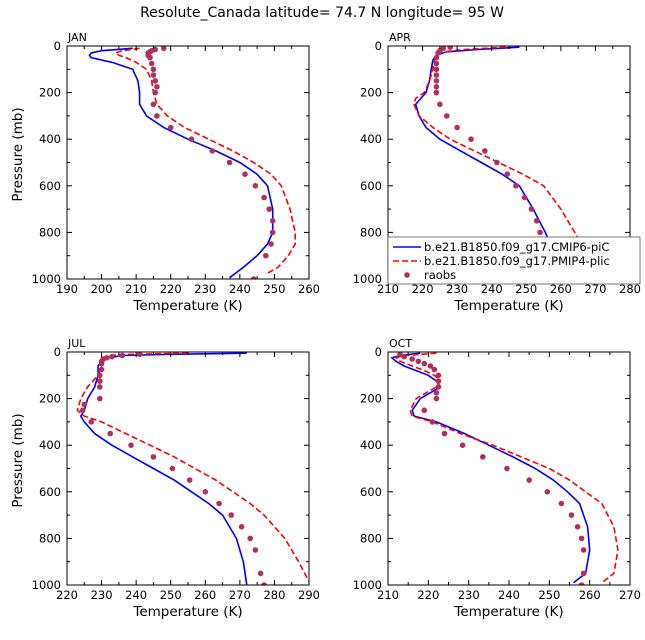 Image resolution: width=645 pixels, height=640 pixels. Describe the element at coordinates (400, 343) in the screenshot. I see `panel-label: OCT` at that location.